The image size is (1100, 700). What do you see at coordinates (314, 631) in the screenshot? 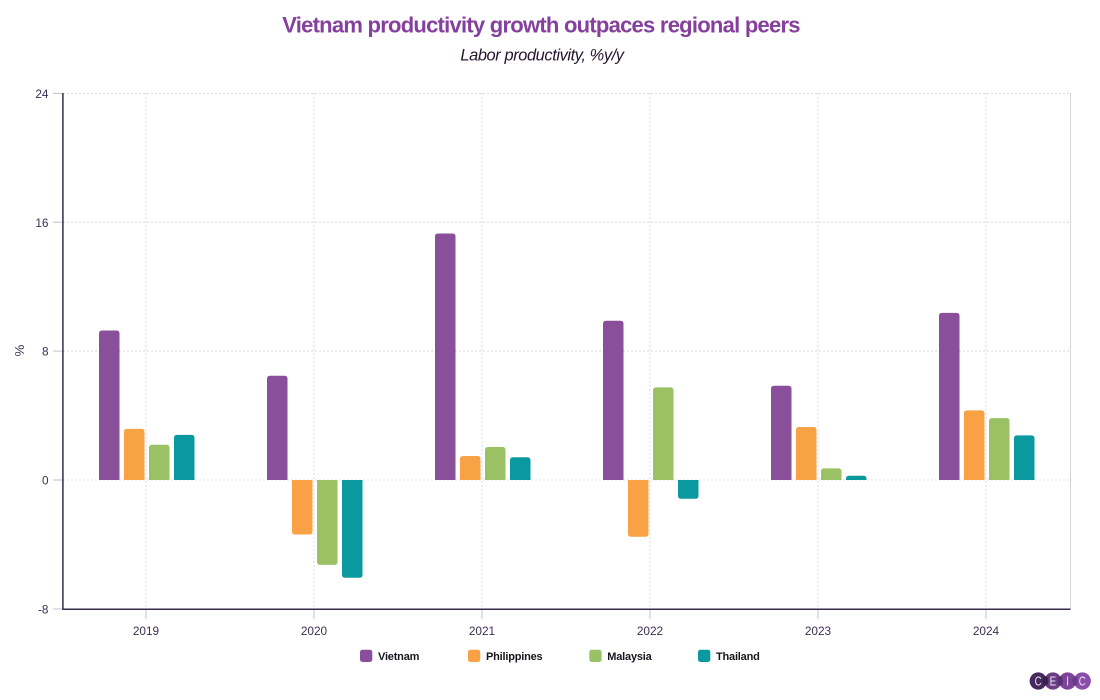
I see `svg-text: 2020` at bounding box center [314, 631].